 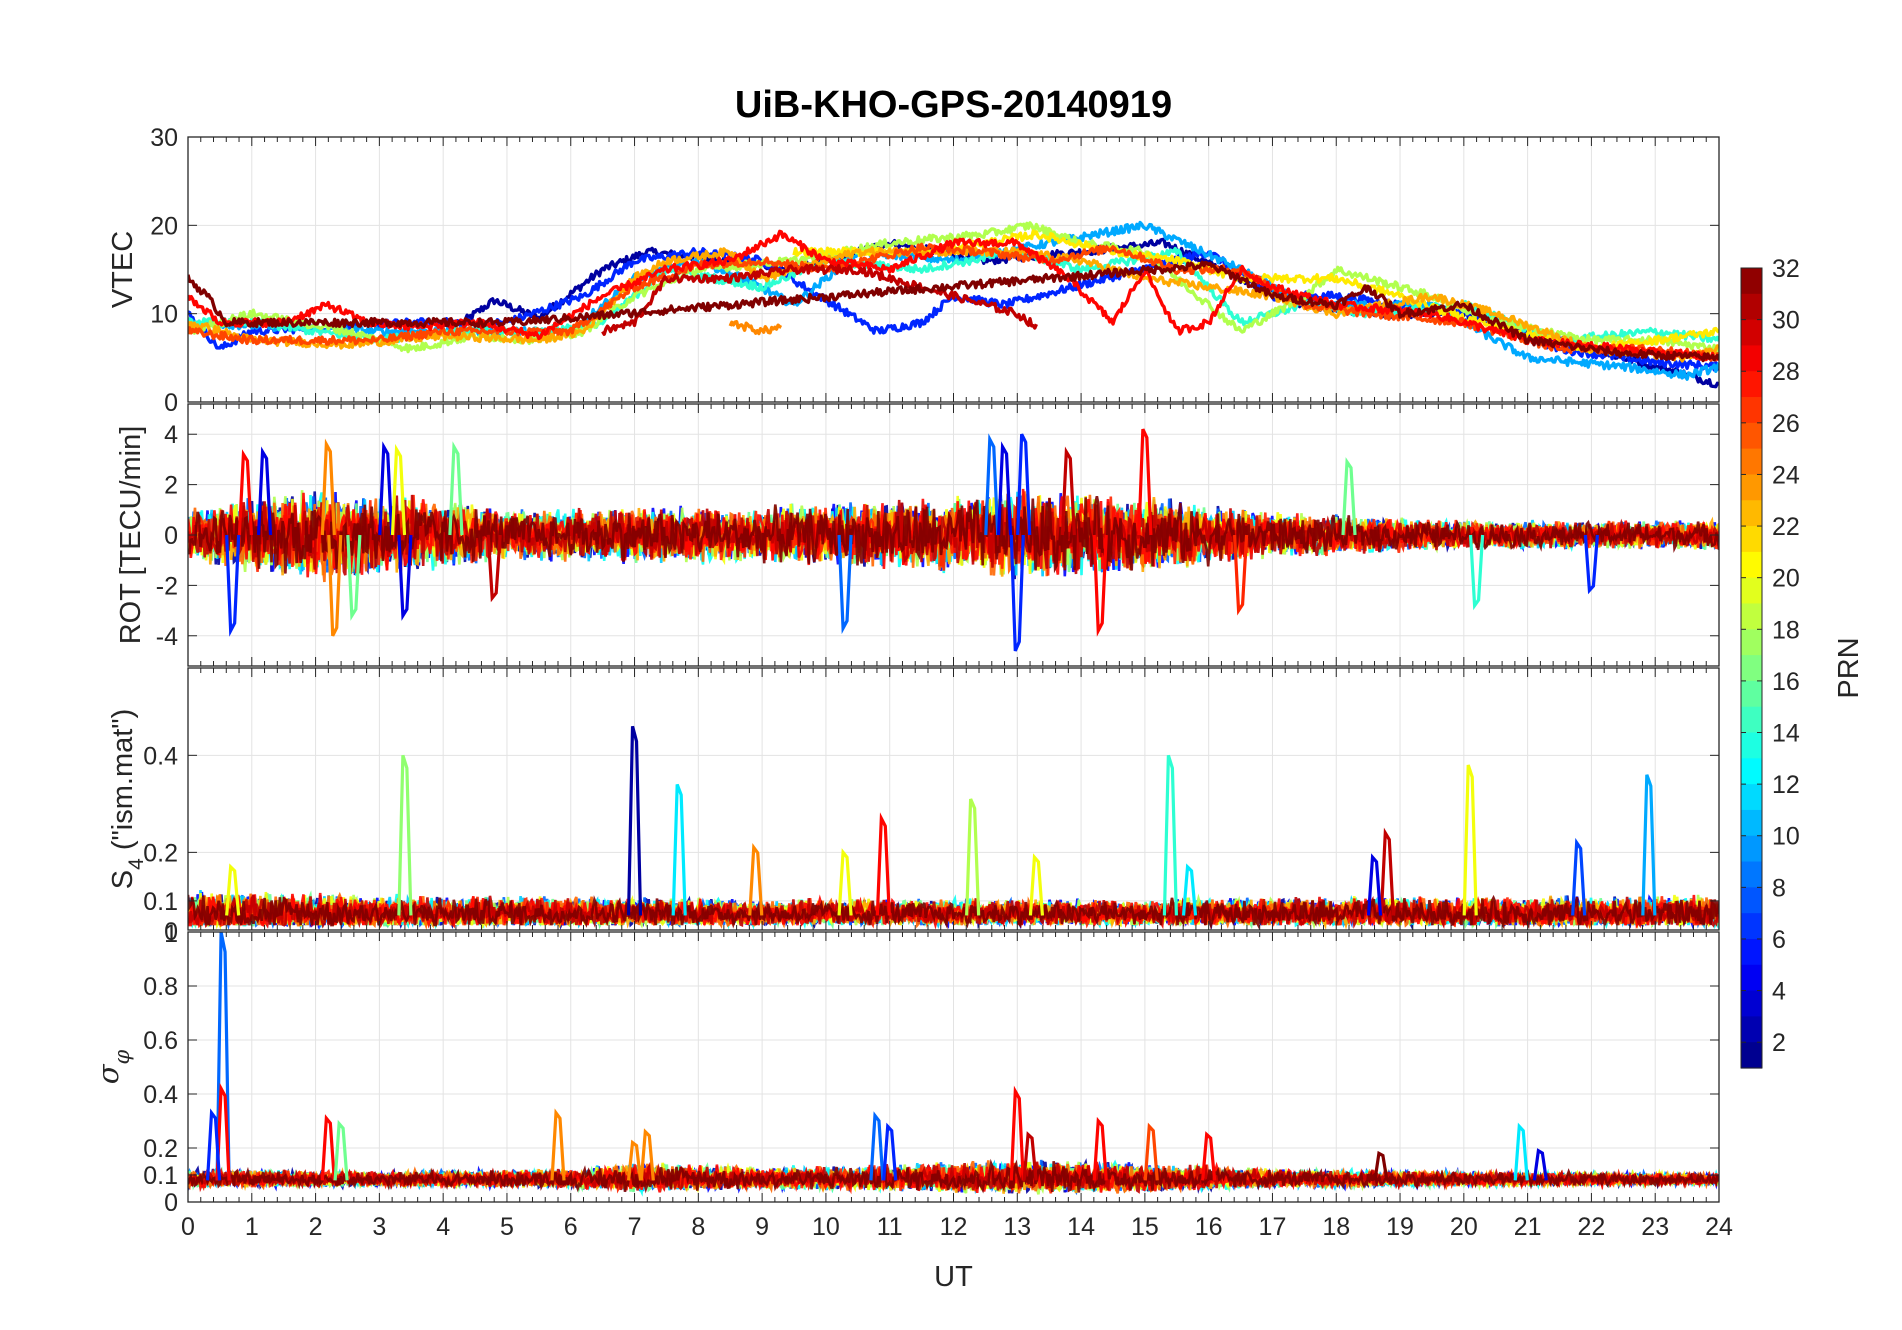 What do you see at coordinates (171, 435) in the screenshot?
I see `y-tick-label: 4` at bounding box center [171, 435].